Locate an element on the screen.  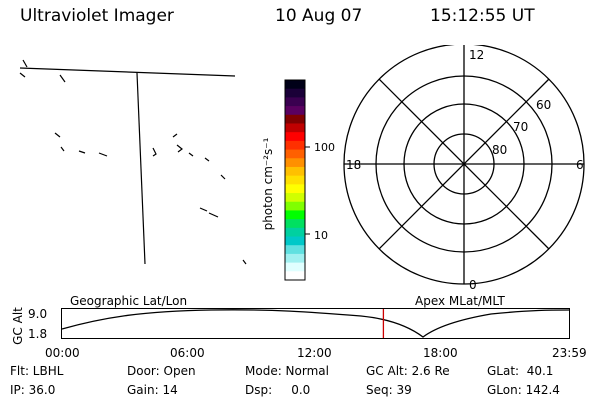
colorbar-tick-100: 100 is located at coordinates (324, 147).